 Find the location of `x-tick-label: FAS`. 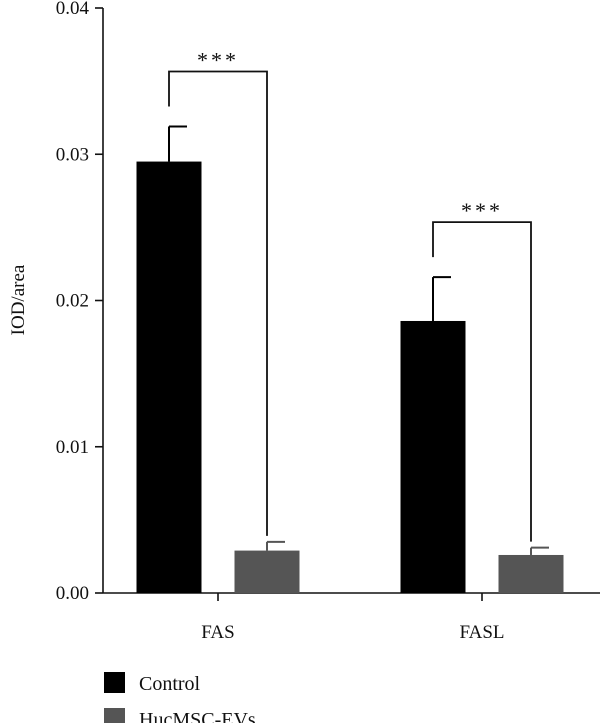

x-tick-label: FAS is located at coordinates (217, 632).